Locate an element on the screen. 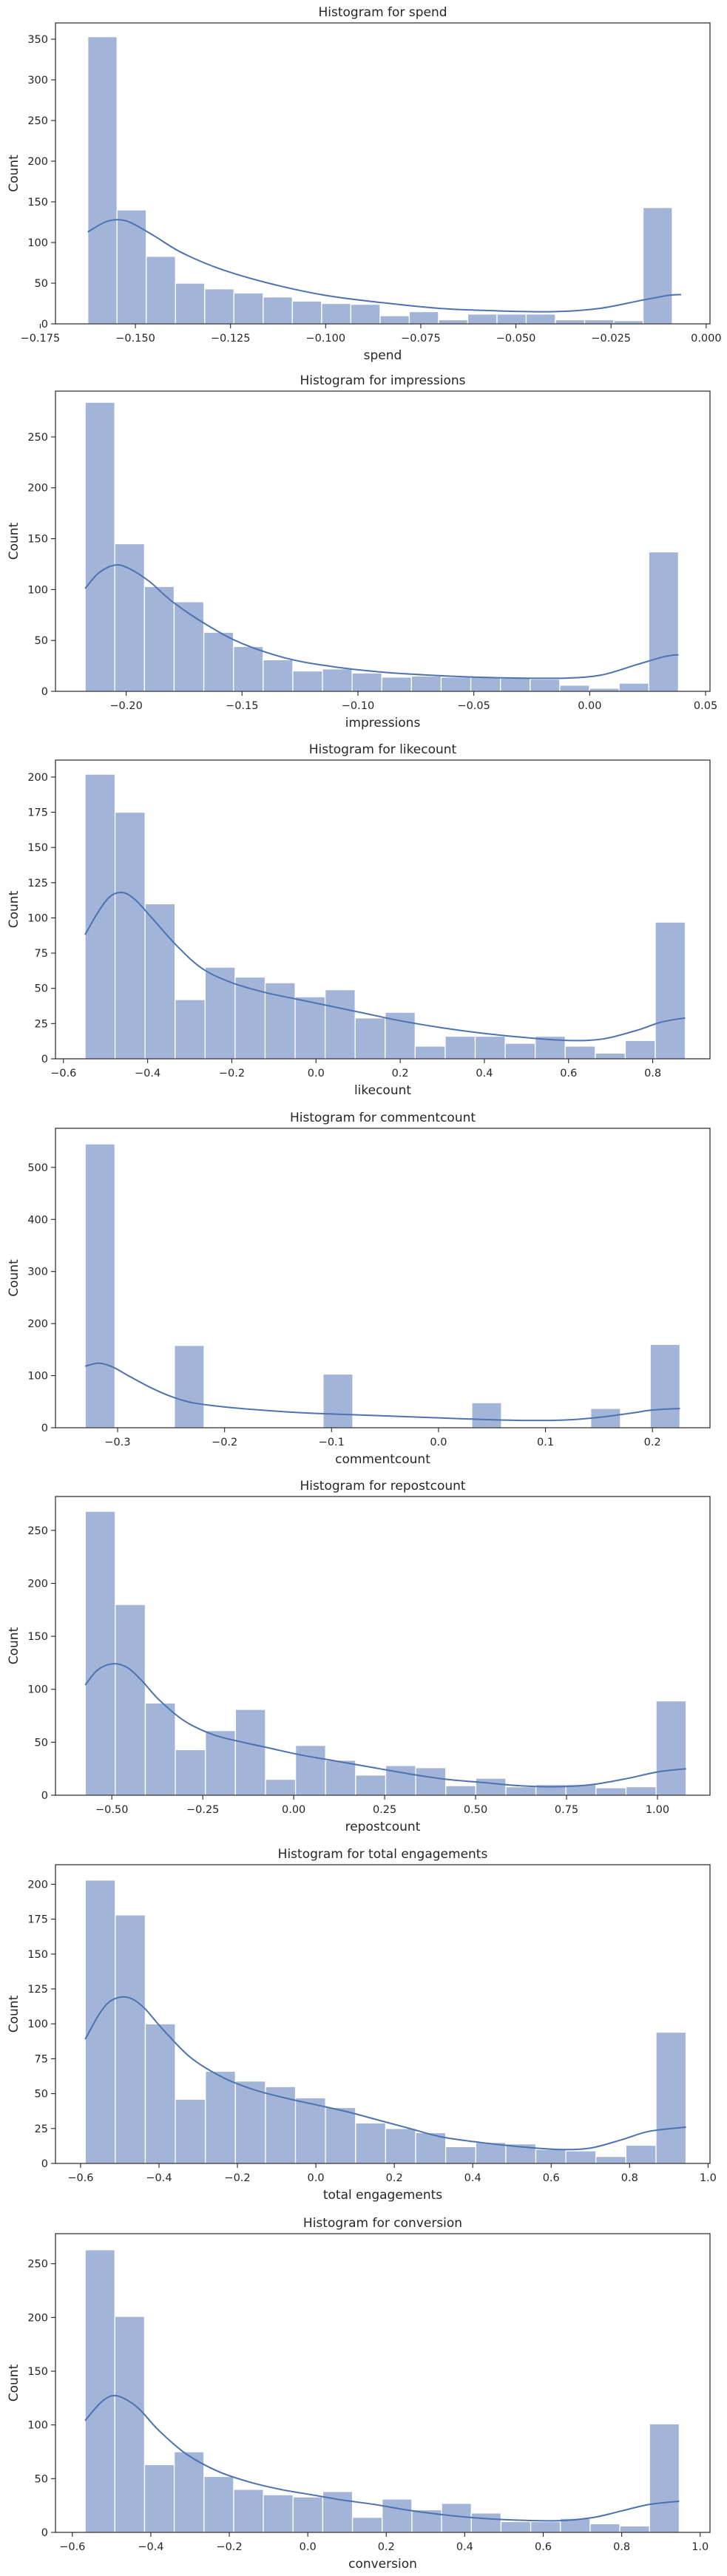  y-tick-label: 250 is located at coordinates (37, 121).